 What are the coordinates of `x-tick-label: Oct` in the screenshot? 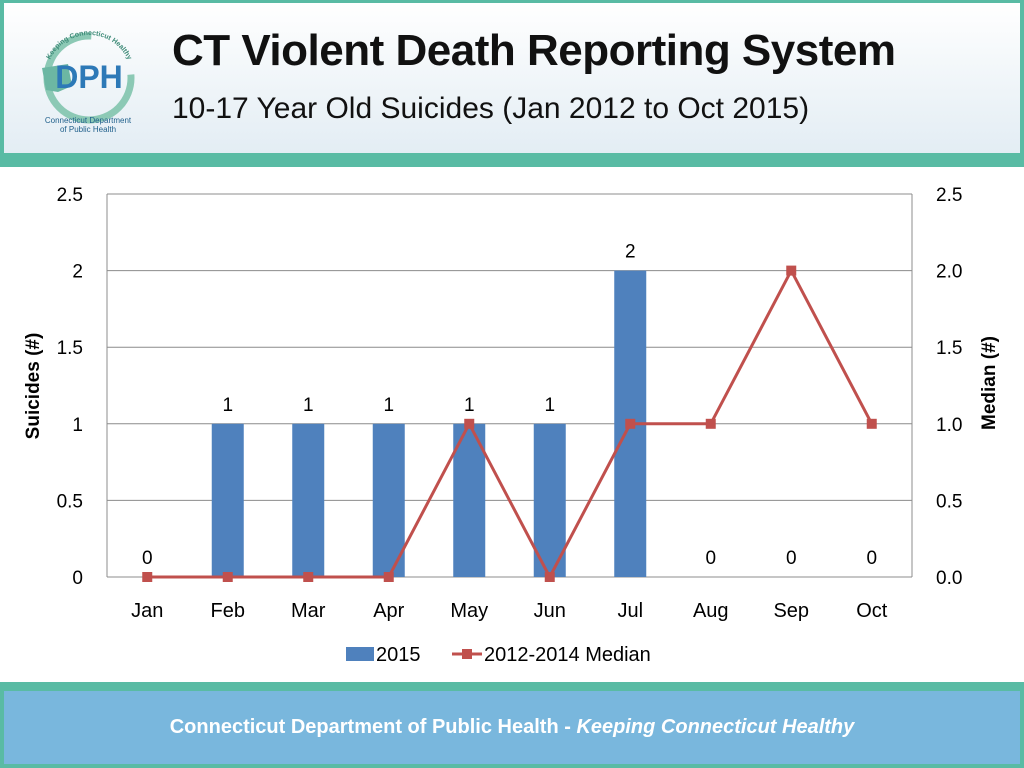 It's located at (872, 611).